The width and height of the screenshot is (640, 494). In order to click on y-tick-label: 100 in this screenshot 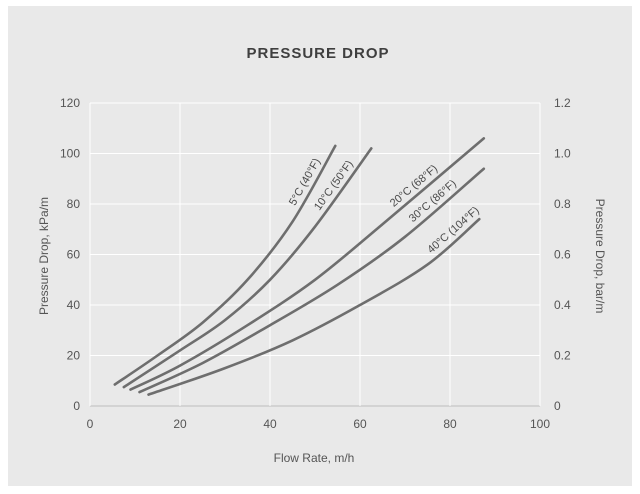, I will do `click(70, 154)`.